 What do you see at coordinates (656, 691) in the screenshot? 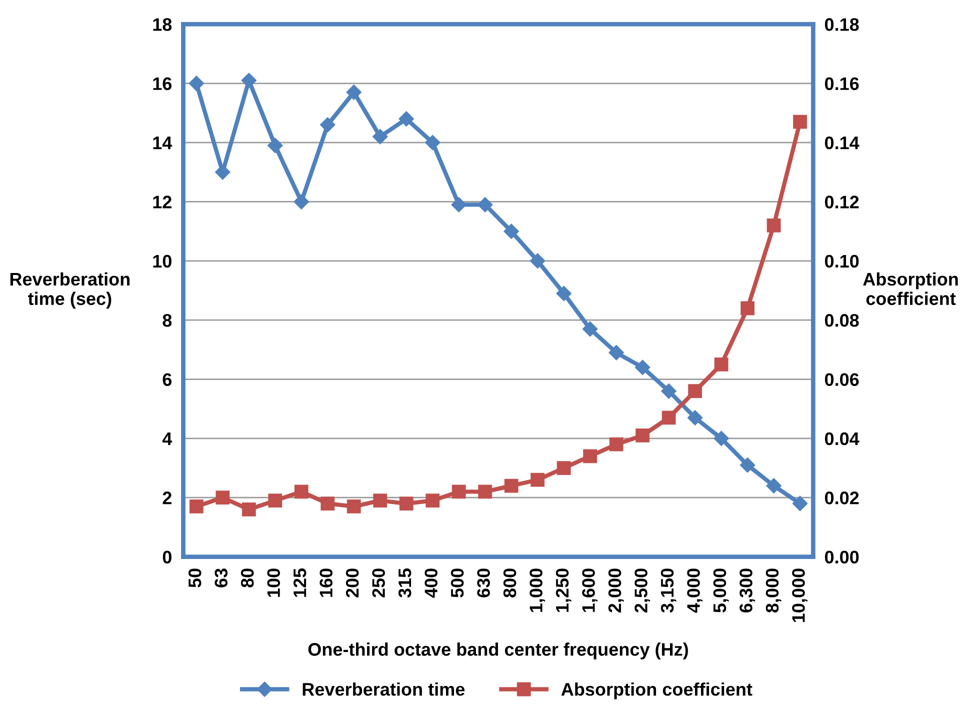
I see `legend-label: Absorption coefficient` at bounding box center [656, 691].